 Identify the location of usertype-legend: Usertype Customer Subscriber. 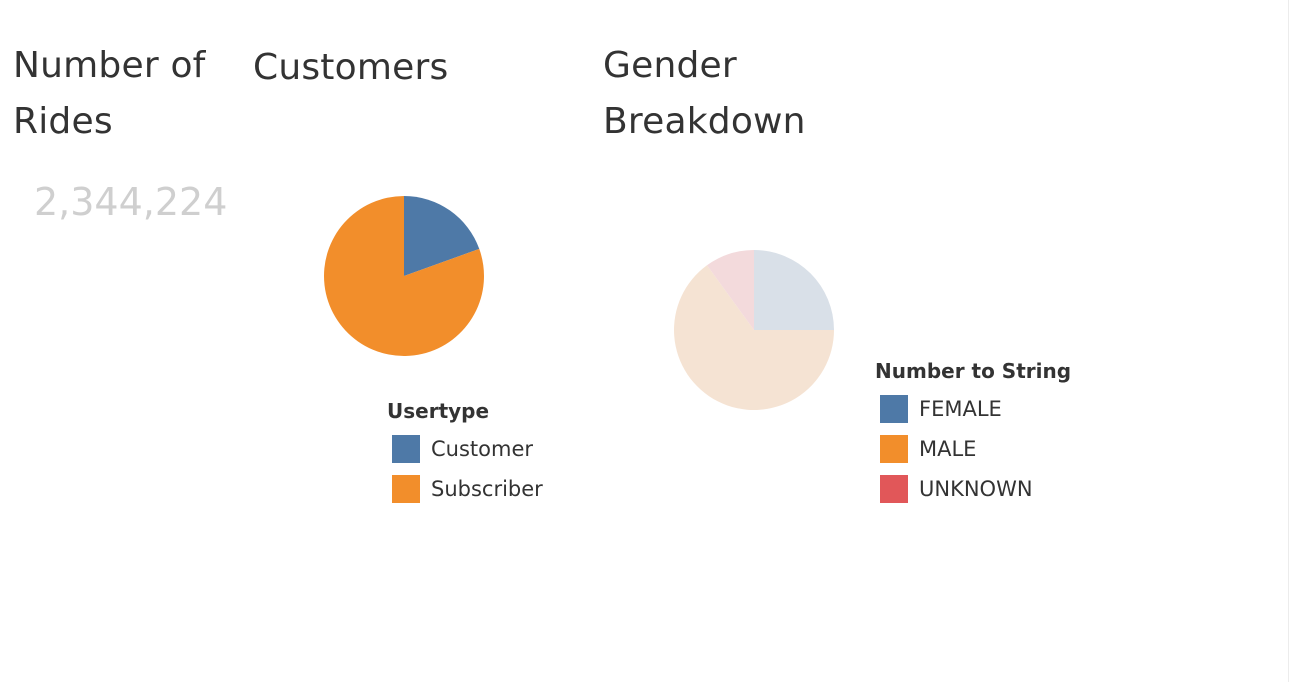
(465, 454).